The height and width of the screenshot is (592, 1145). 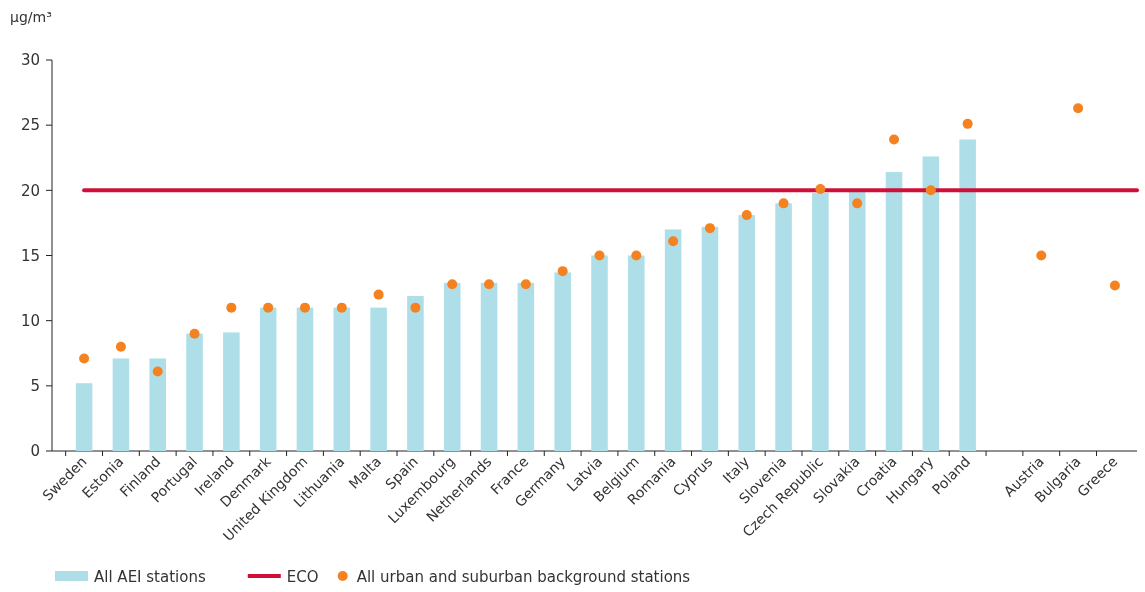 What do you see at coordinates (30, 60) in the screenshot?
I see `y-tick-label: 30` at bounding box center [30, 60].